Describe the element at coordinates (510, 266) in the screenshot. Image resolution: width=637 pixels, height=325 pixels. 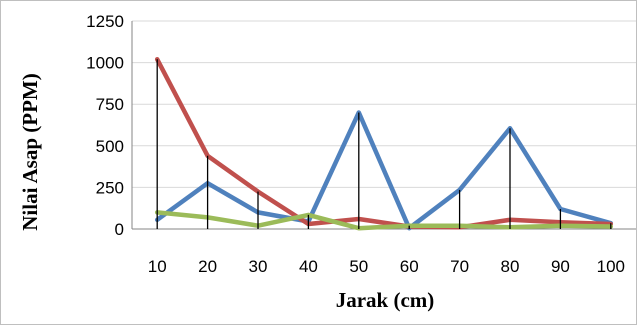
I see `x-tick-label: 80` at that location.